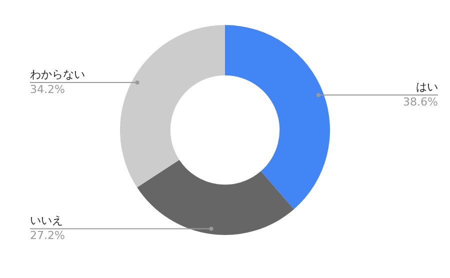 This screenshot has width=450, height=278. Describe the element at coordinates (420, 101) in the screenshot. I see `data-label: 38.6%` at that location.